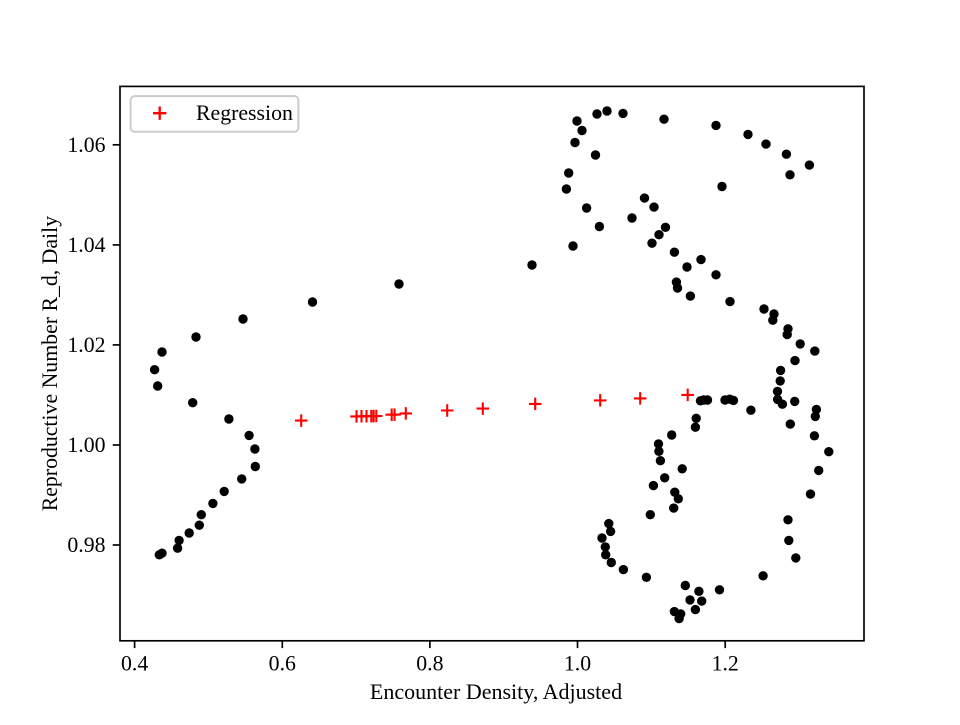 The width and height of the screenshot is (960, 725). Describe the element at coordinates (86, 245) in the screenshot. I see `svg-text: 1.04` at that location.